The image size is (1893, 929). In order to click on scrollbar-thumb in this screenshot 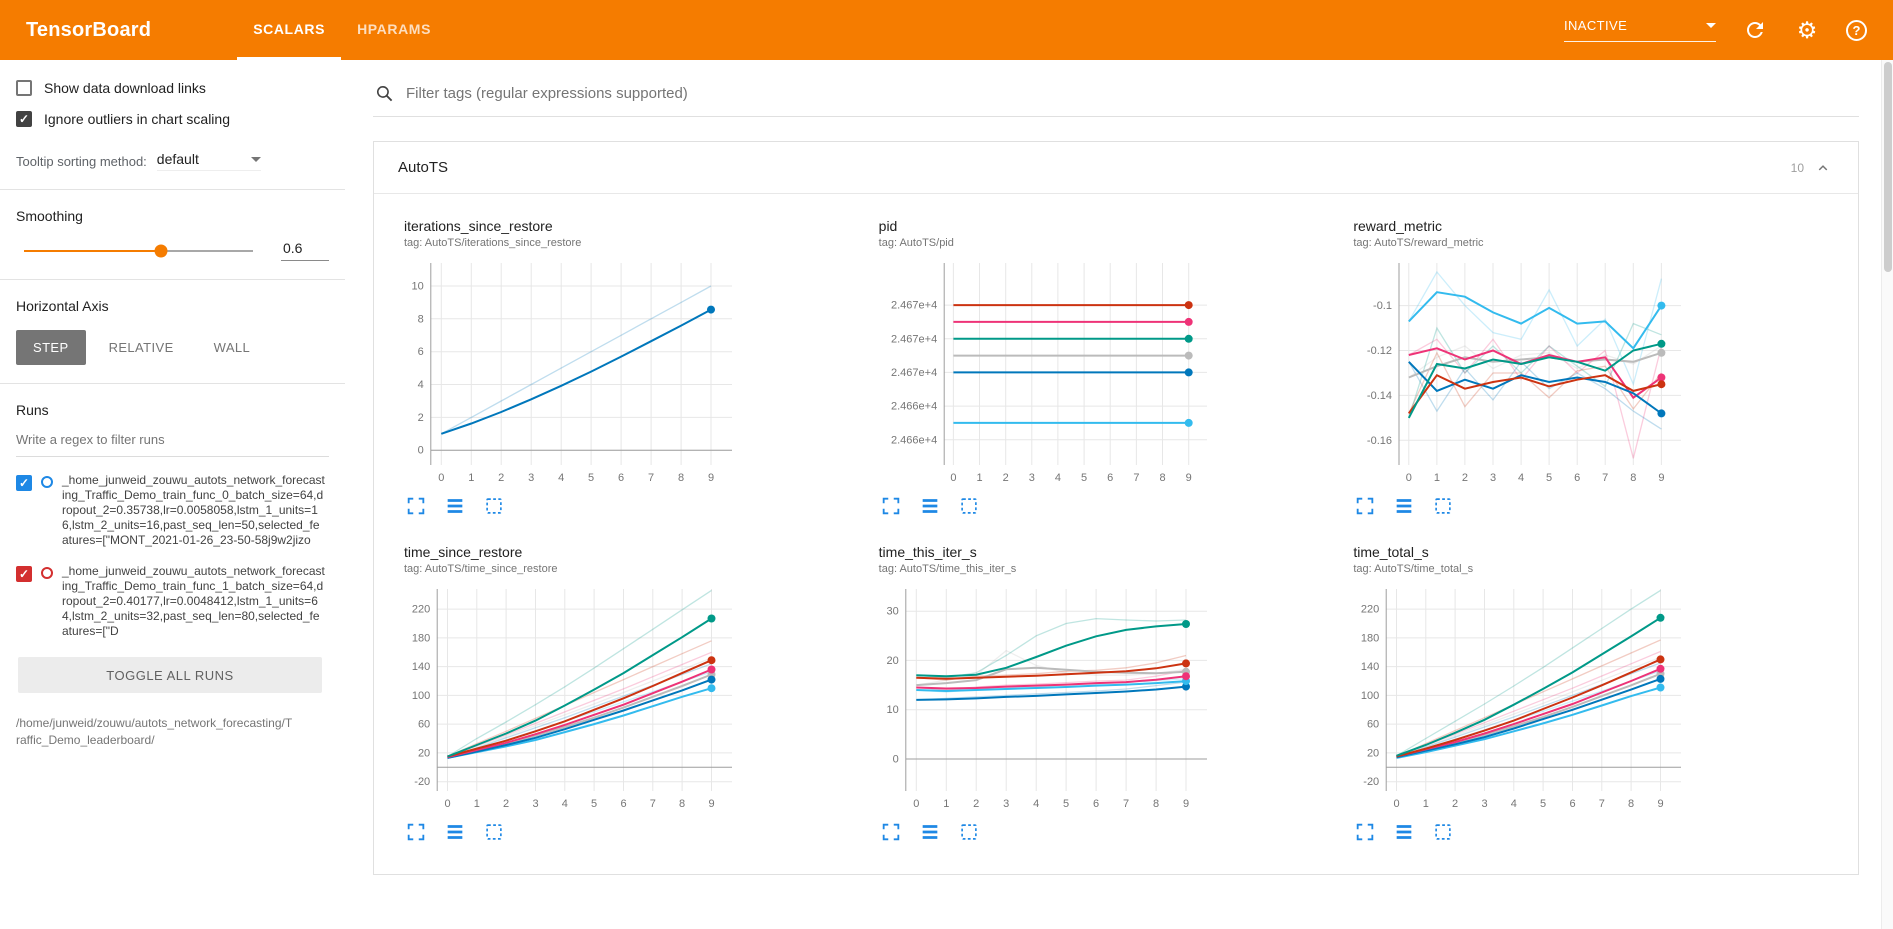, I will do `click(1888, 167)`.